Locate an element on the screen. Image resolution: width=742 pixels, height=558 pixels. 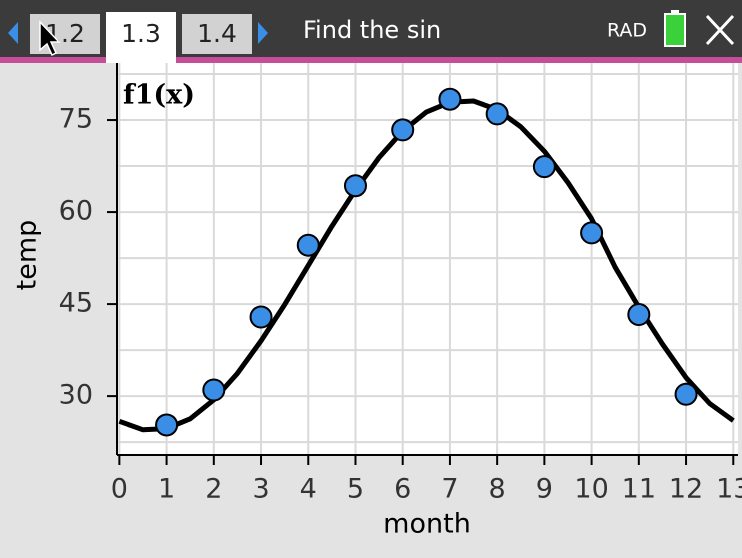
document-title: Find the sin is located at coordinates (372, 30).